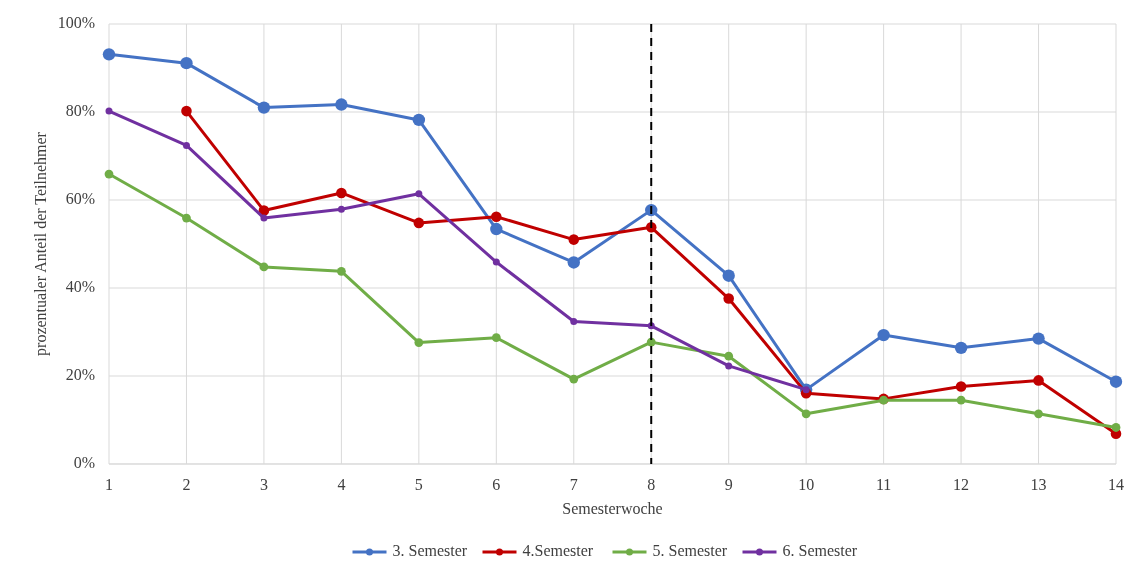 The height and width of the screenshot is (572, 1138). What do you see at coordinates (263, 484) in the screenshot?
I see `x-tick-label: 3` at bounding box center [263, 484].